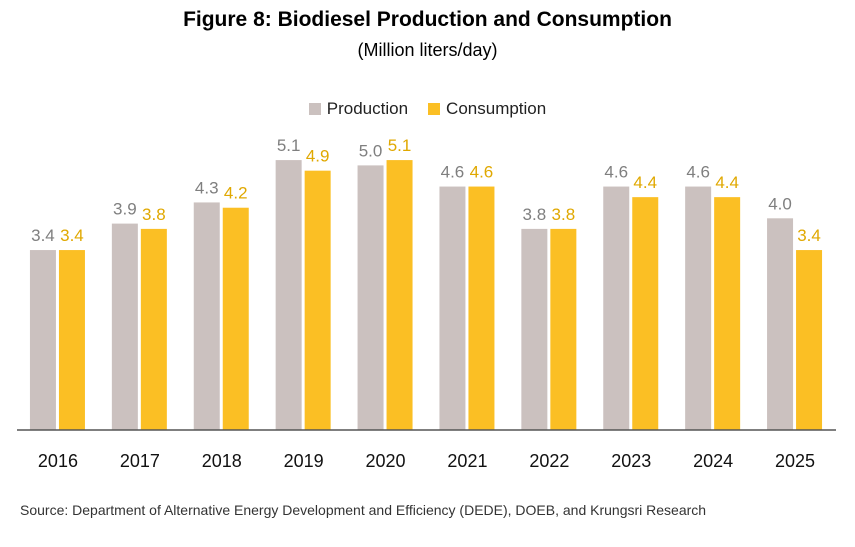 Image resolution: width=855 pixels, height=547 pixels. Describe the element at coordinates (482, 172) in the screenshot. I see `data-label-consumption-2021: 4.6` at that location.